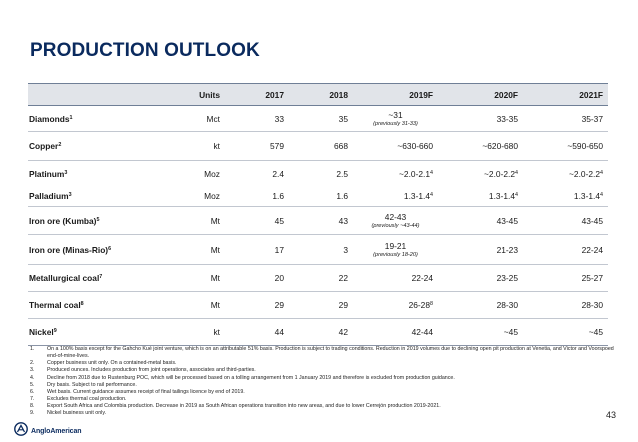 The width and height of the screenshot is (638, 442). Describe the element at coordinates (78, 399) in the screenshot. I see `footnote: 7. Excludes thermal coal production.` at that location.